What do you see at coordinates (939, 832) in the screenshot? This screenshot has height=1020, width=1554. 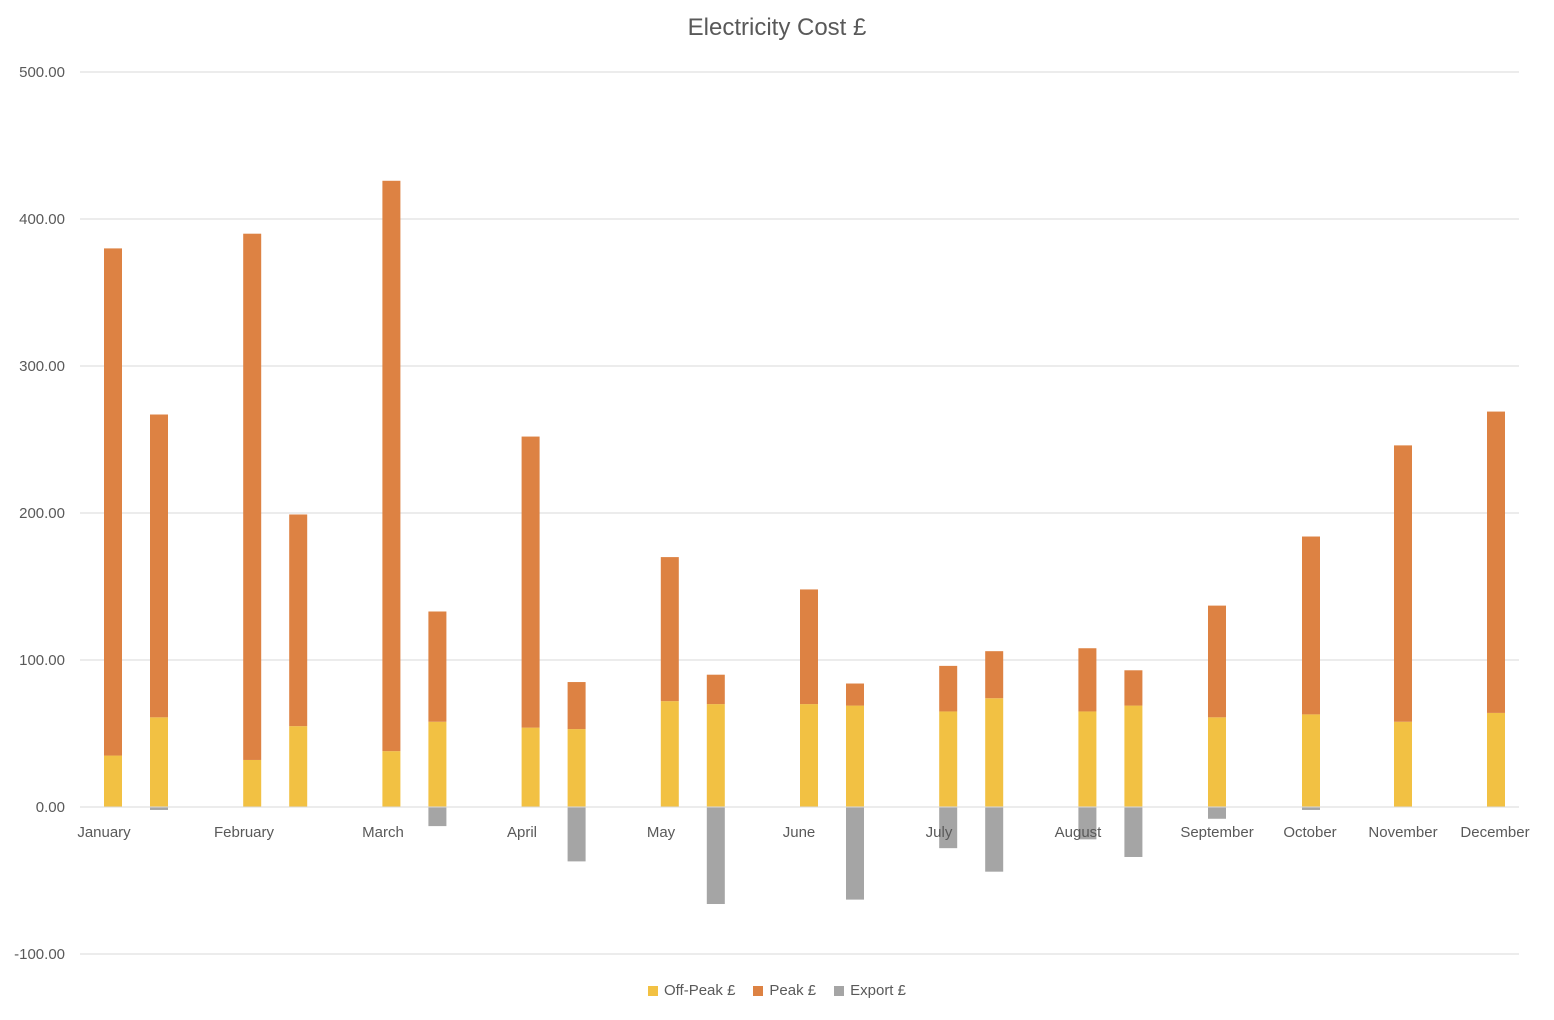 I see `x-tick-label: July` at bounding box center [939, 832].